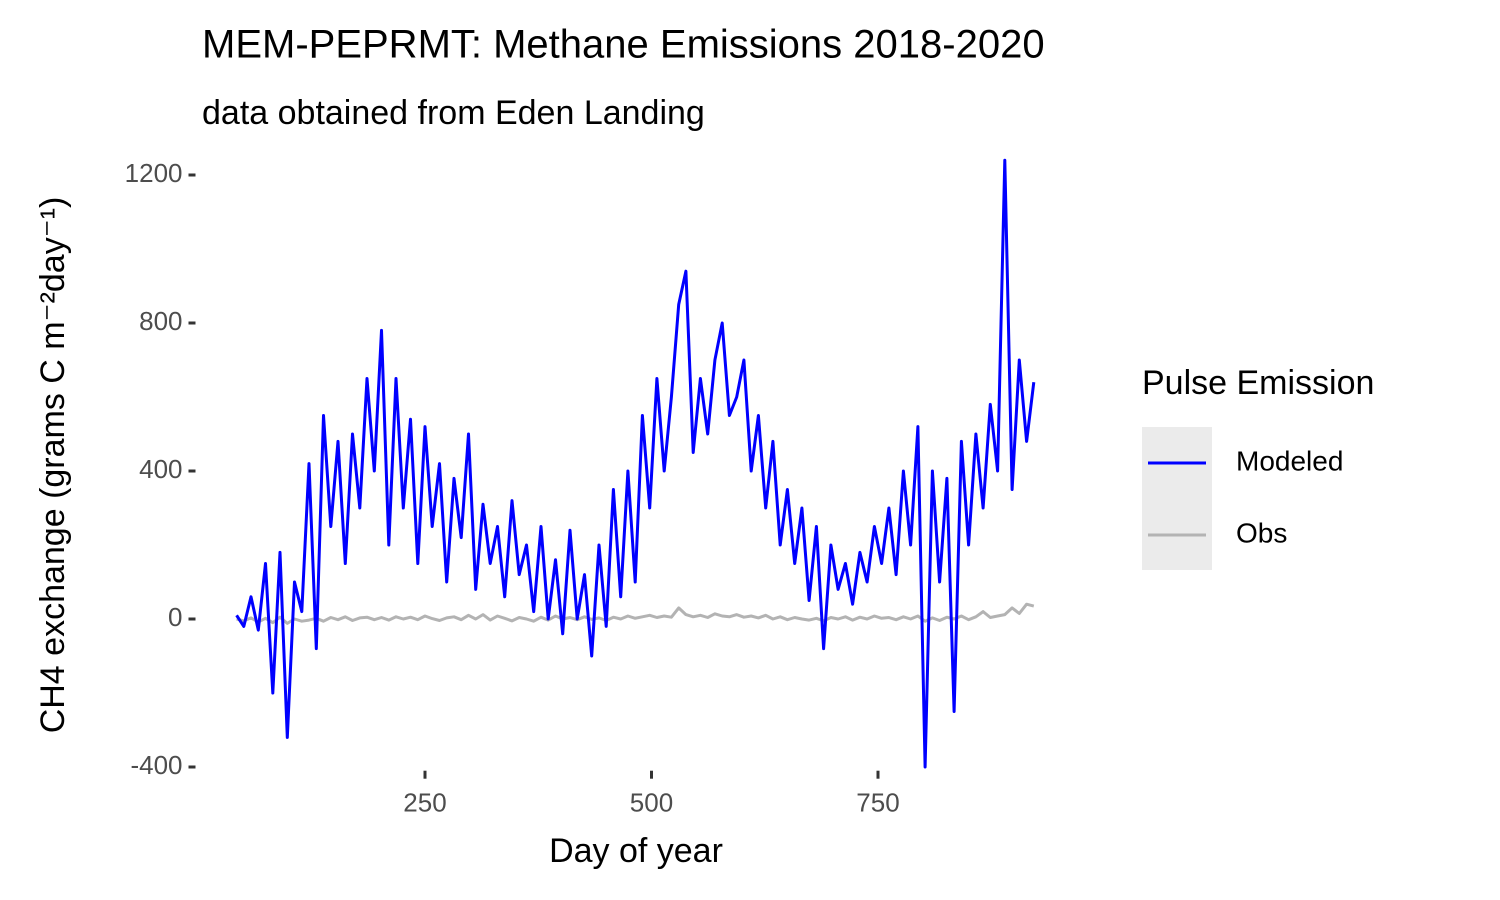 The image size is (1500, 900). What do you see at coordinates (160, 469) in the screenshot?
I see `y-tick-label: 400` at bounding box center [160, 469].